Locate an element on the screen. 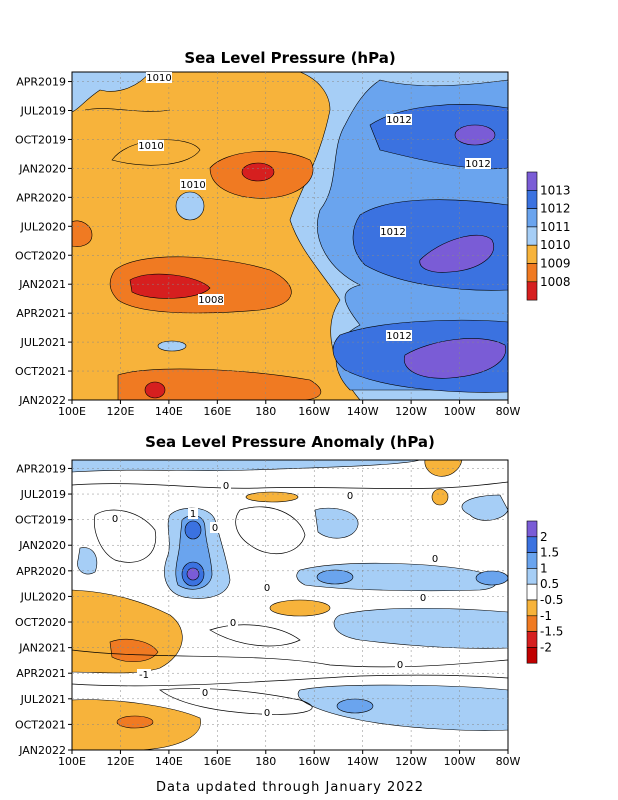  top-region-1013-b is located at coordinates (456, 253).